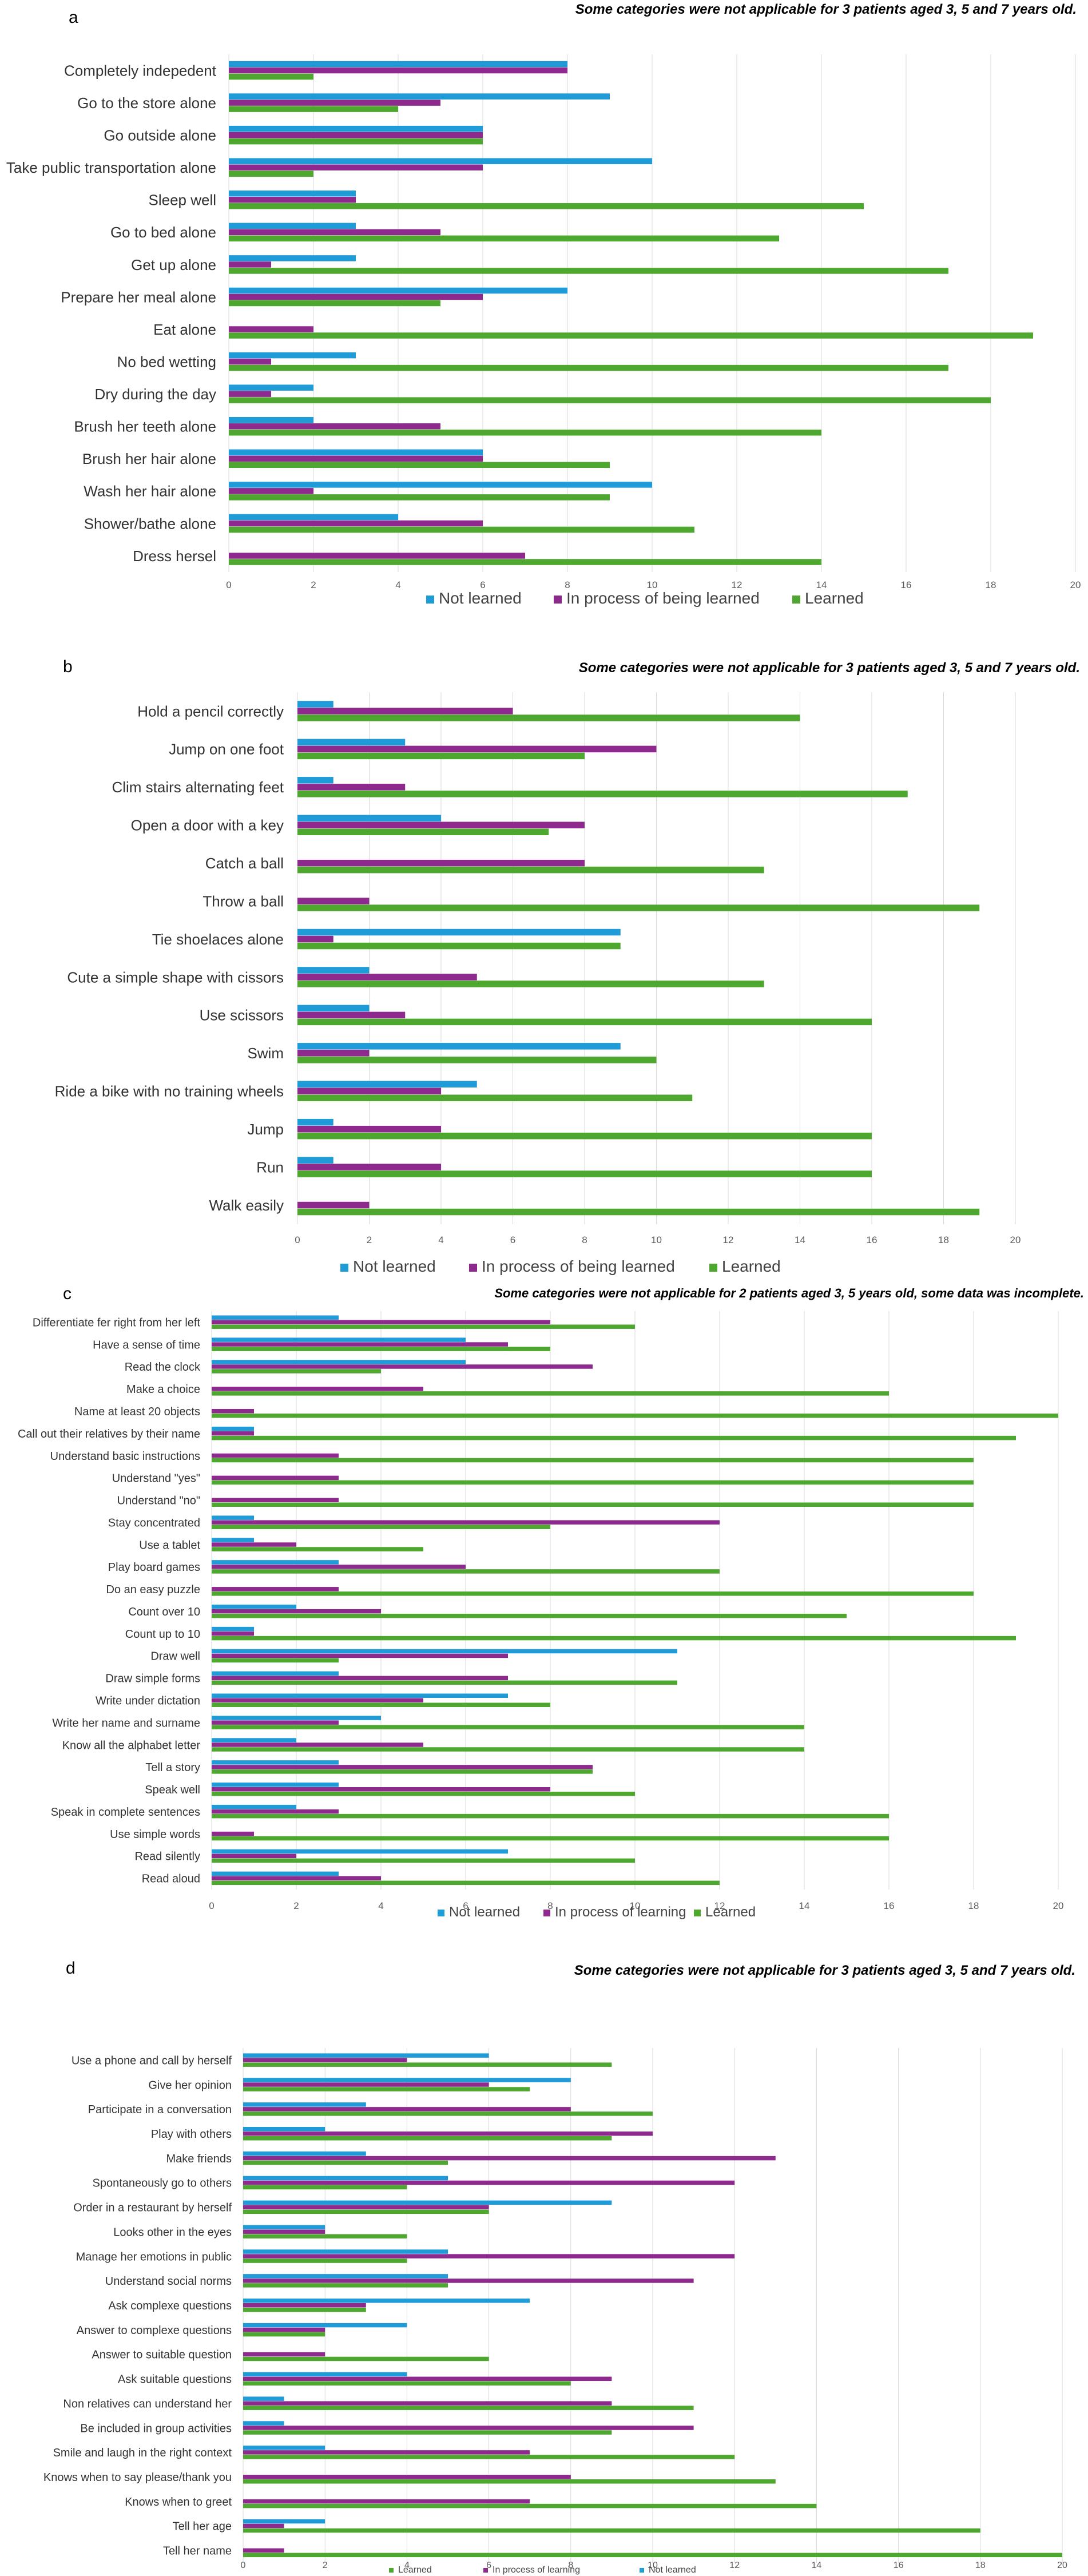 The height and width of the screenshot is (2576, 1088). I want to click on category-label: Understand "no", so click(158, 1501).